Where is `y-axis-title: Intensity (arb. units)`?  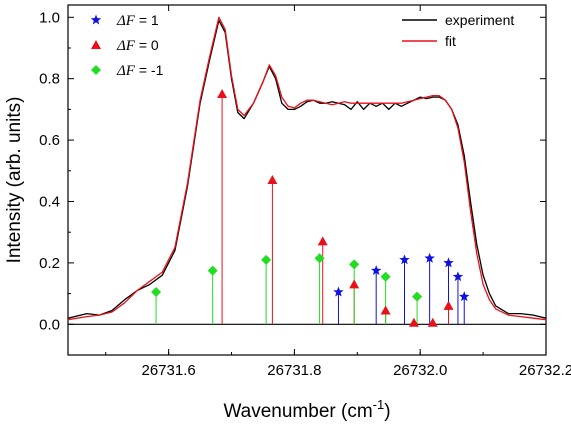
y-axis-title: Intensity (arb. units) is located at coordinates (14, 180).